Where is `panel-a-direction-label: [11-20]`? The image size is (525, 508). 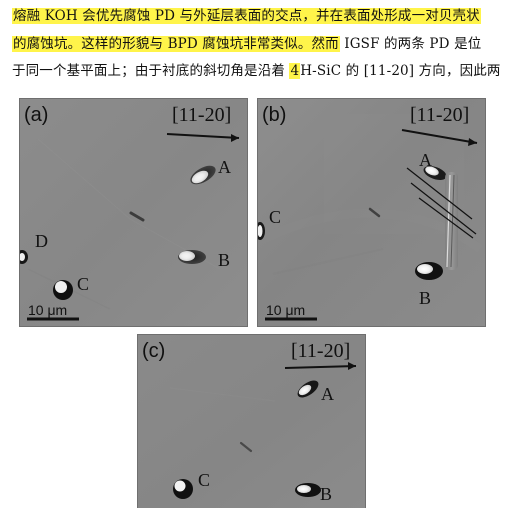 panel-a-direction-label: [11-20] is located at coordinates (202, 115).